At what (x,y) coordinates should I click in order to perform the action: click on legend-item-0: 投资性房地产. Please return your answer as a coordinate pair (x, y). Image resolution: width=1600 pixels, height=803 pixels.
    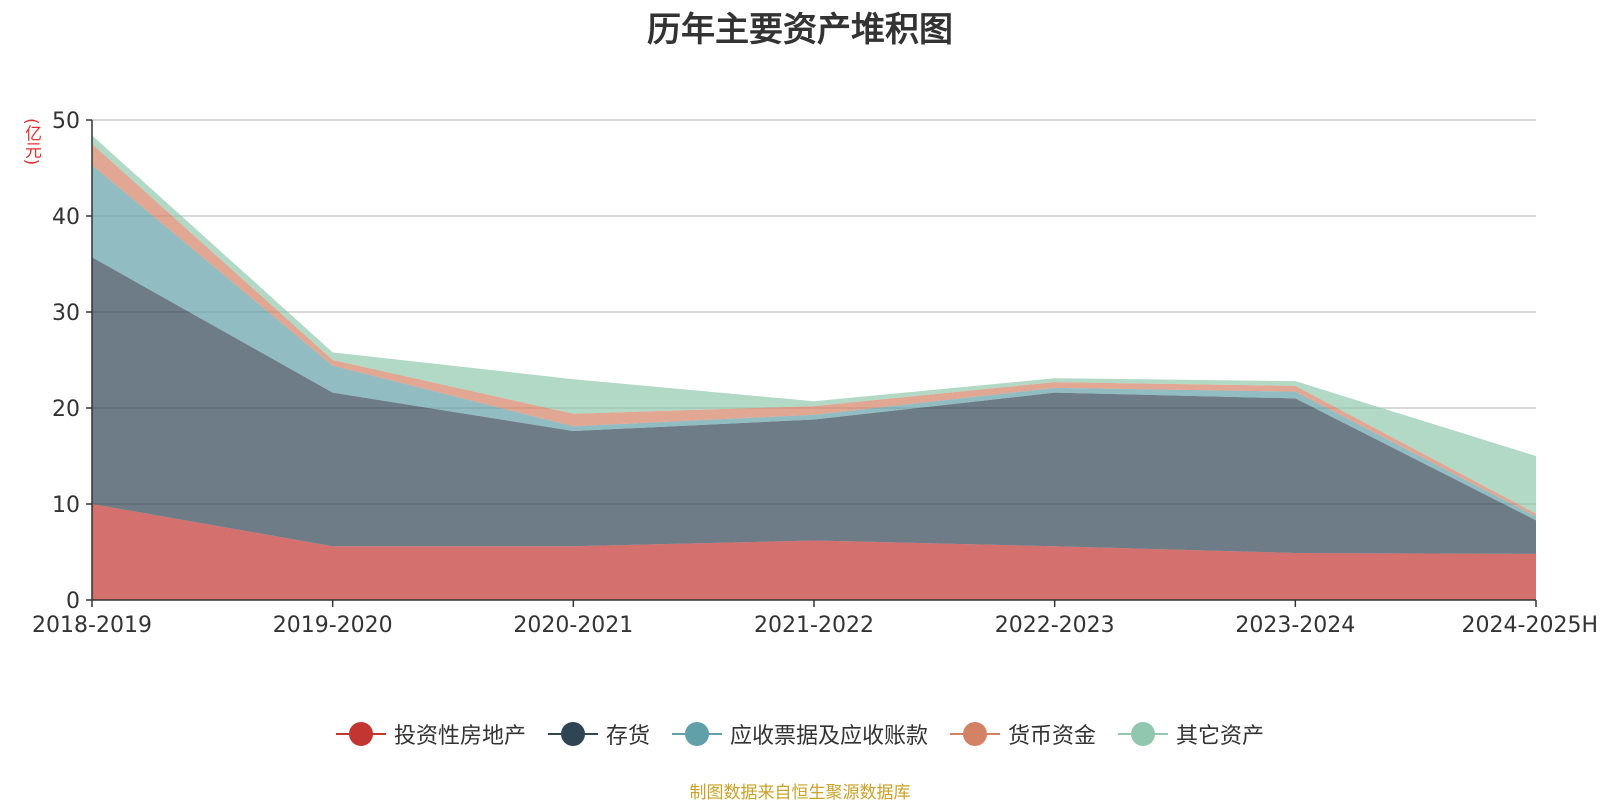
    Looking at the image, I should click on (430, 734).